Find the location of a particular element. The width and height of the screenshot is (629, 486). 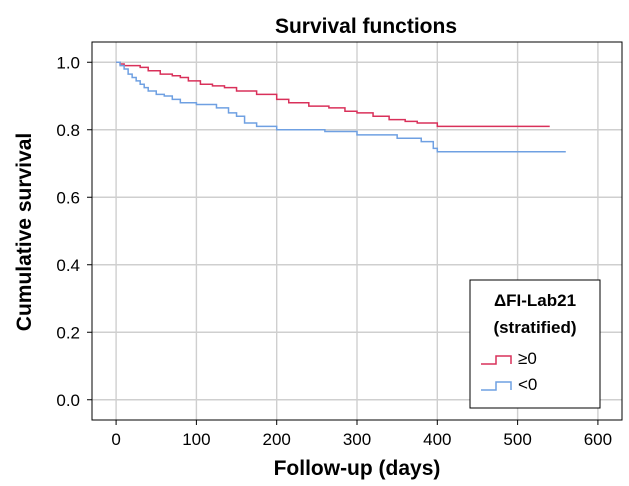

x-tick-label: 0 is located at coordinates (115, 439).